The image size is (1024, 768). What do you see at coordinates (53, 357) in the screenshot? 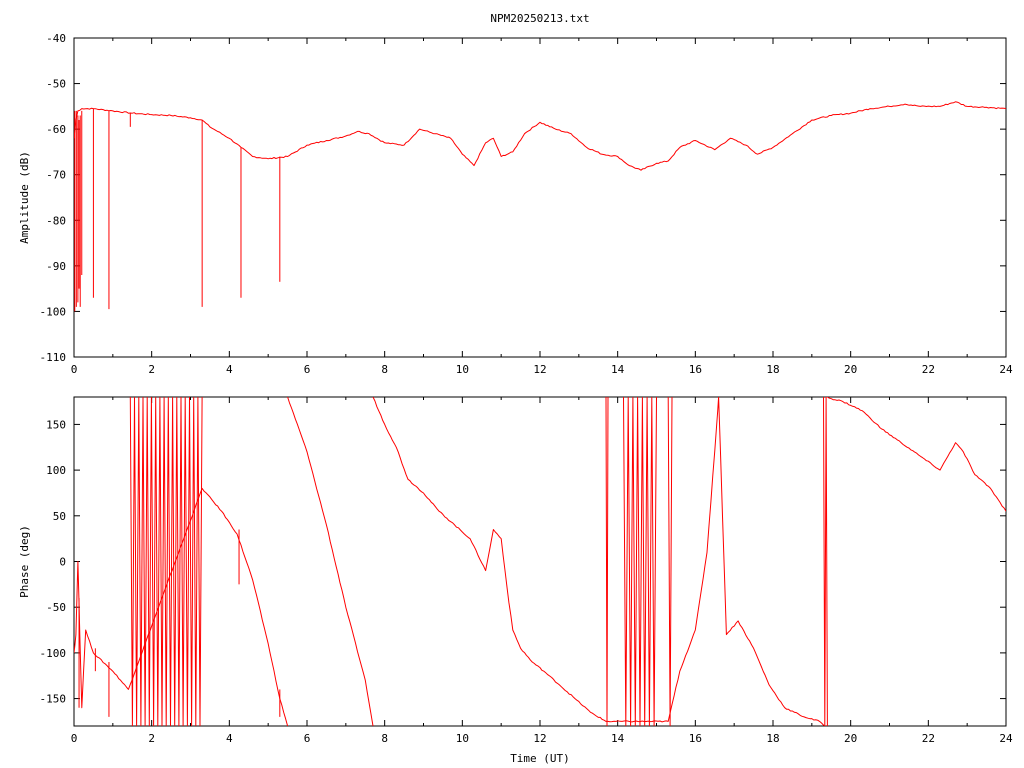
I see `y-tick-label: -110` at bounding box center [53, 357].